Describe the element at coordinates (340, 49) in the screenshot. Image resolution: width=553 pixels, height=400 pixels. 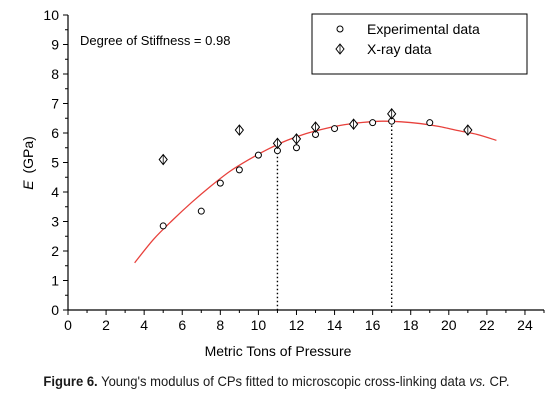
I see `legend-marker-xray` at that location.